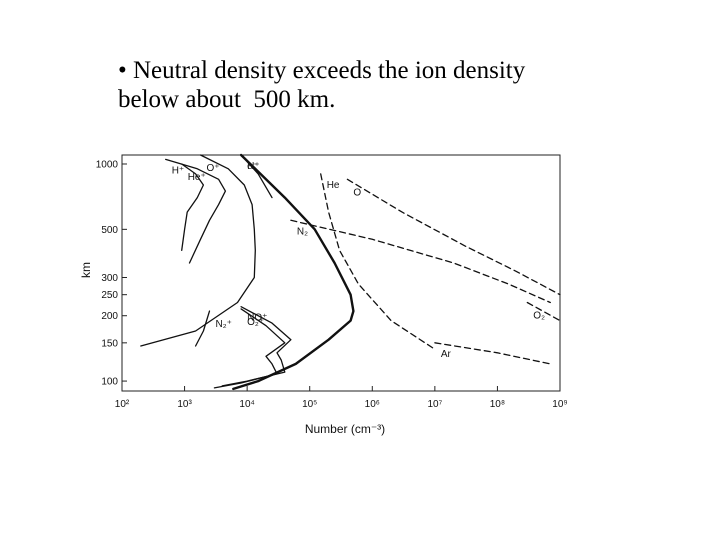 The image size is (720, 540). Describe the element at coordinates (309, 404) in the screenshot. I see `x-tick-label: 10⁵` at that location.